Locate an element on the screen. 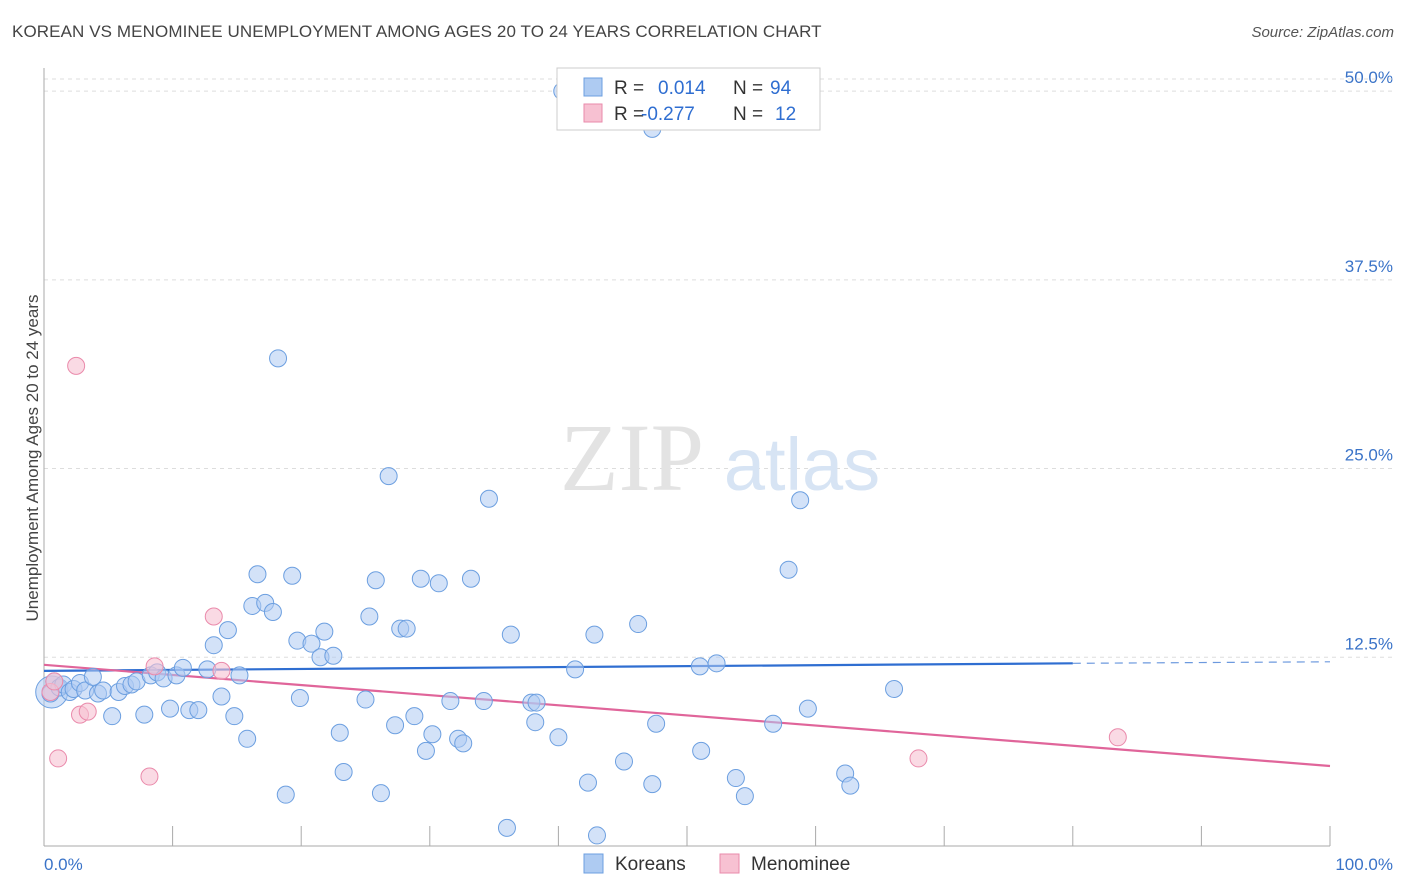 The image size is (1406, 892). bottom-legend-swatch-menominee is located at coordinates (729, 863).